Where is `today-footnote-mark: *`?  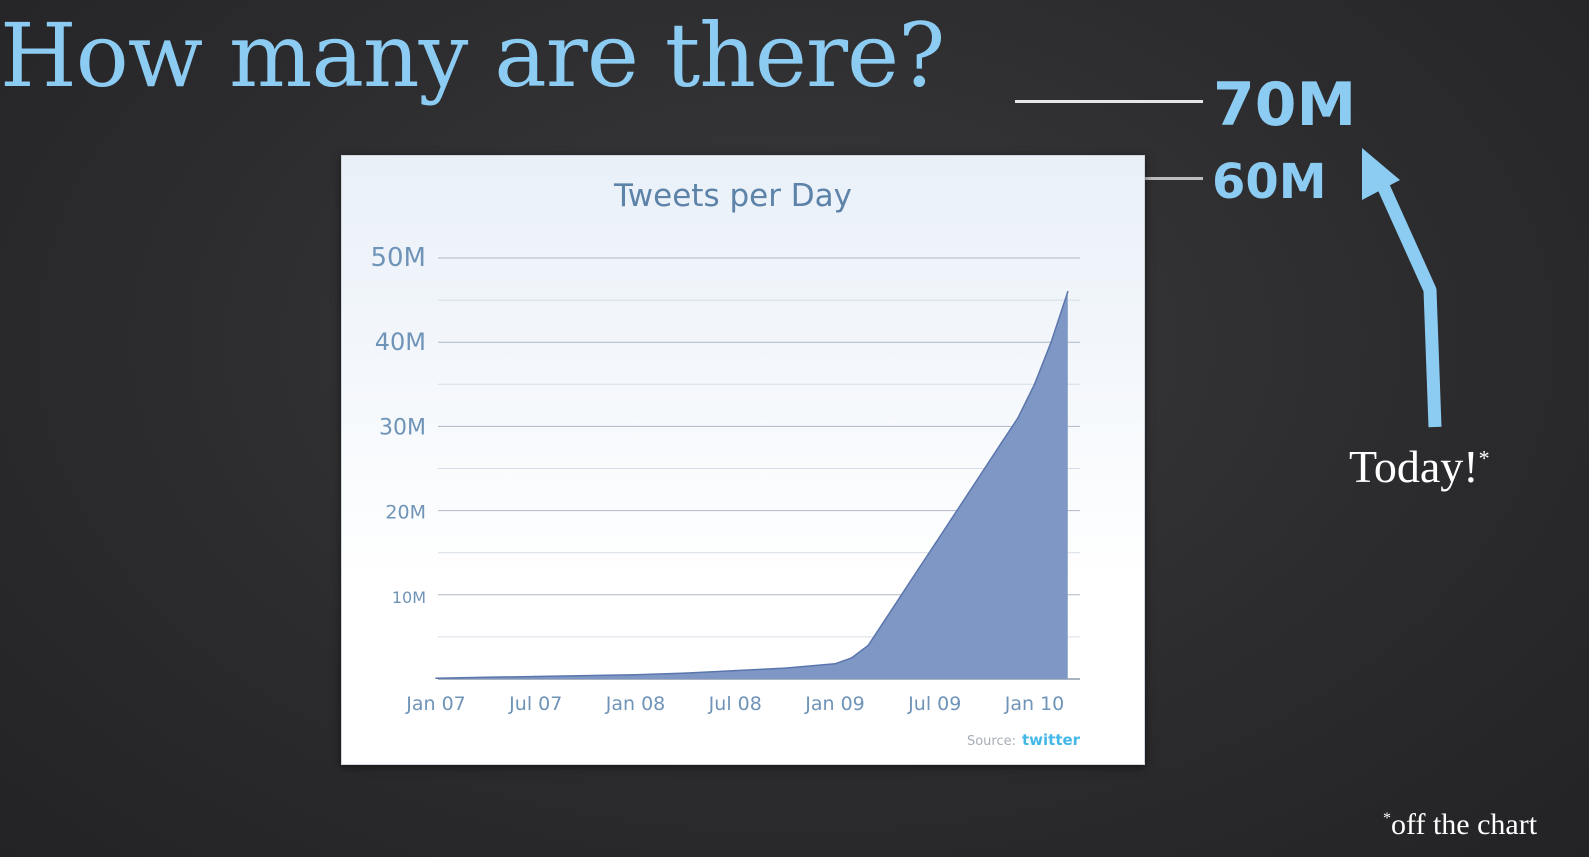 today-footnote-mark: * is located at coordinates (1484, 458).